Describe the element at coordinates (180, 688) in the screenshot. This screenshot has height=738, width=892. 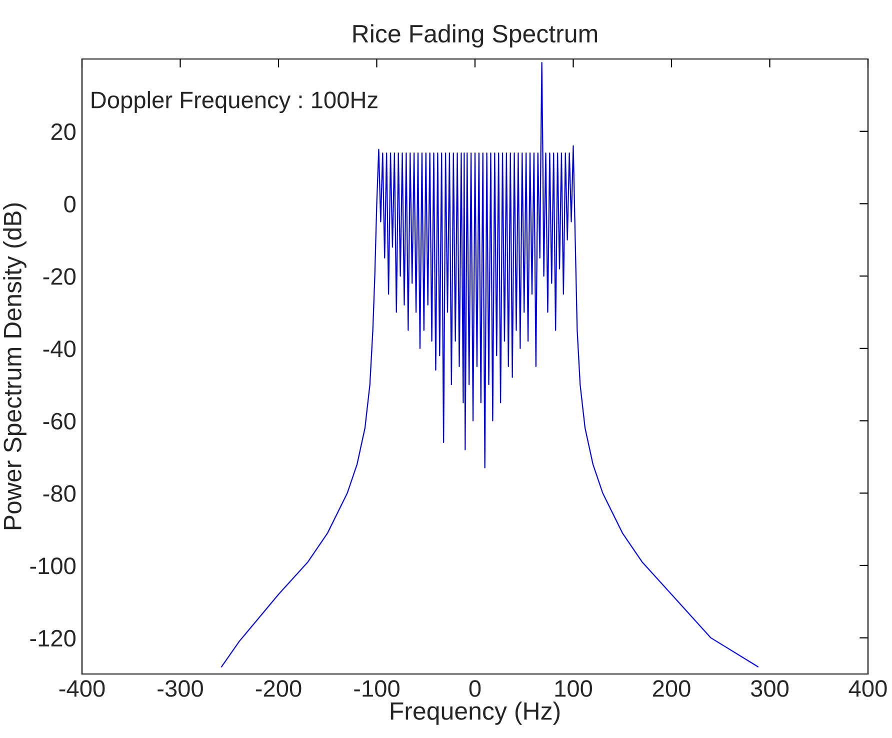
I see `x-tick-label: -300` at that location.